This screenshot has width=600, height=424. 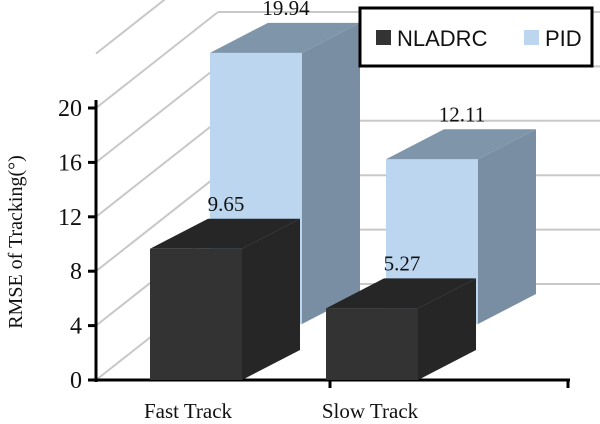 I want to click on y-axis-title: RMSE of Tracking(°), so click(x=16, y=242).